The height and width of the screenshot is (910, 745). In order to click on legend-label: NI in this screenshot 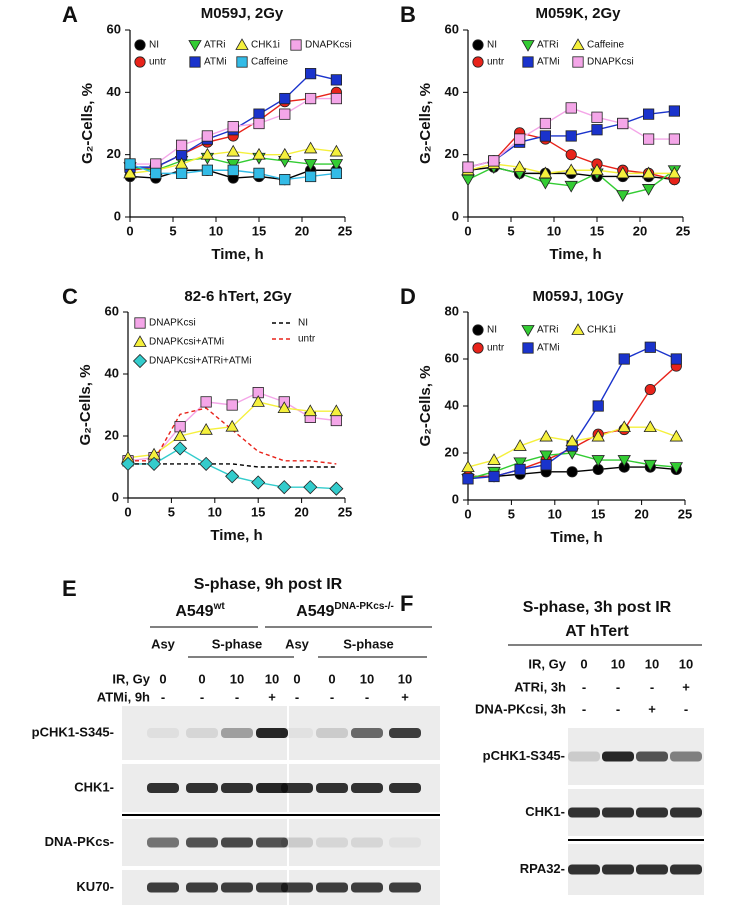, I will do `click(492, 45)`.